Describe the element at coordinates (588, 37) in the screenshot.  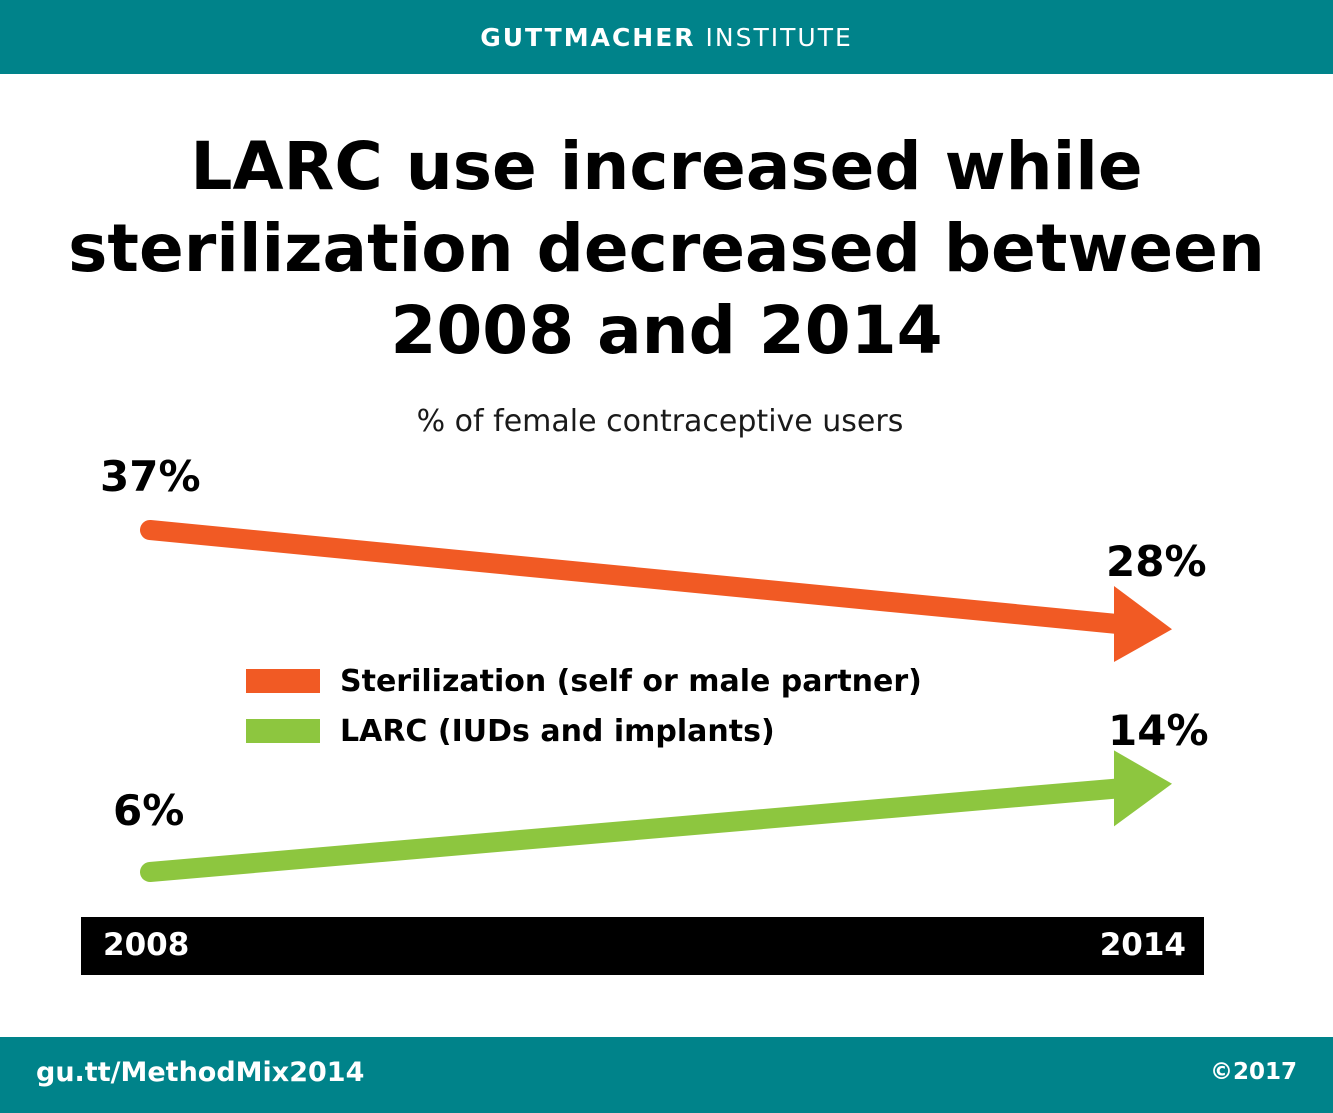
I see `brand-name: GUTTMACHER` at that location.